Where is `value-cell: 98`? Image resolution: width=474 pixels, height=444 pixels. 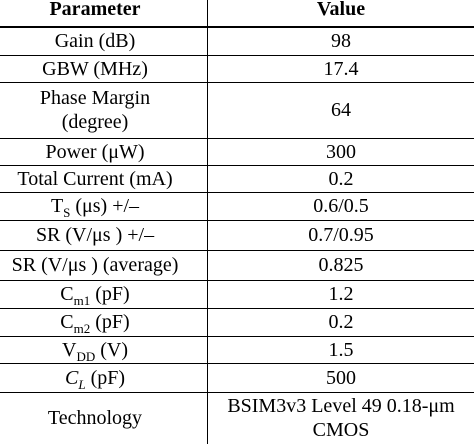
value-cell: 98 is located at coordinates (341, 40).